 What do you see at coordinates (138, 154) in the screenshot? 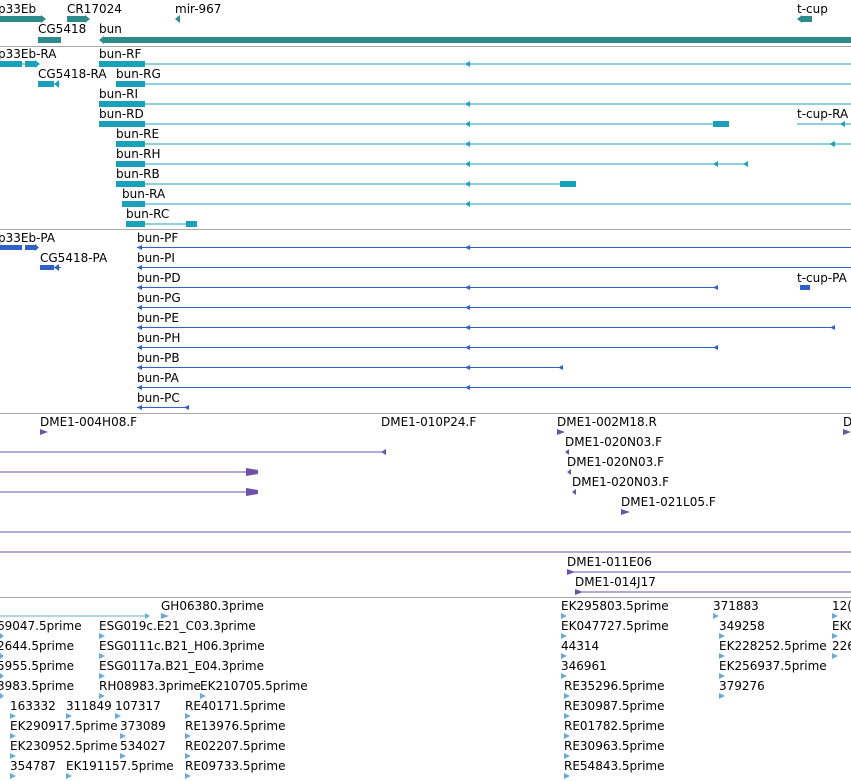
I see `transcript-label: bun-RH` at bounding box center [138, 154].